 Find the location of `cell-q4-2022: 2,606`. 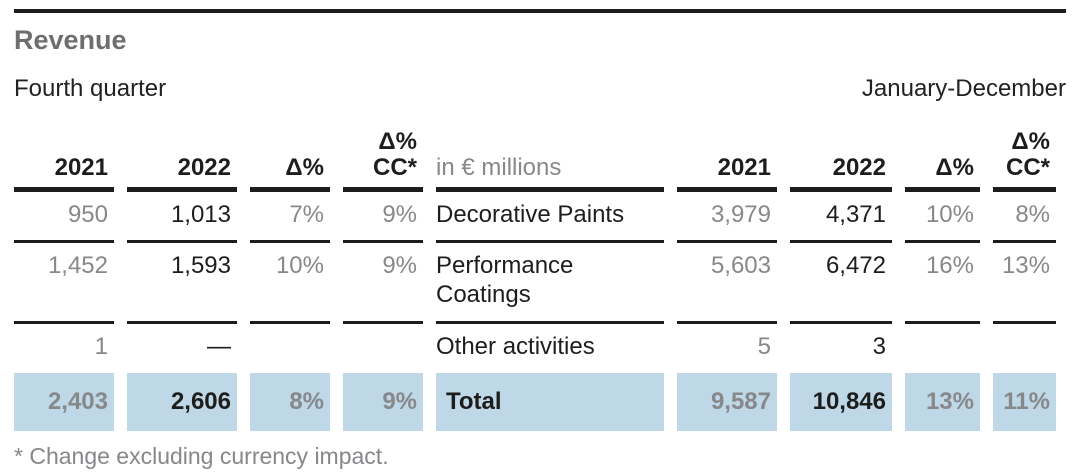

cell-q4-2022: 2,606 is located at coordinates (182, 401).